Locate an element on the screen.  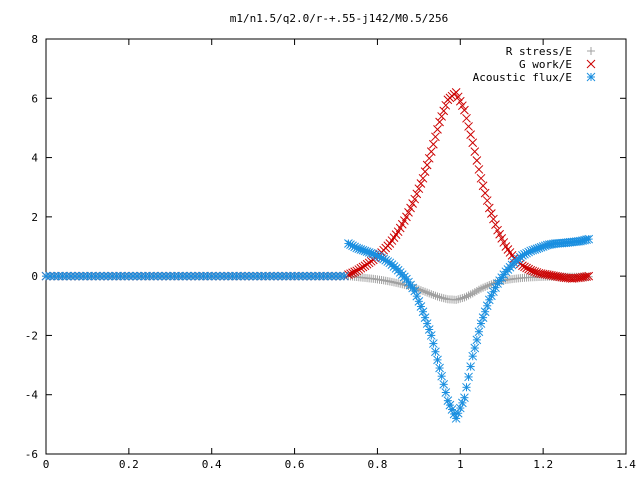
x-tick-label: 0.2 is located at coordinates (129, 464).